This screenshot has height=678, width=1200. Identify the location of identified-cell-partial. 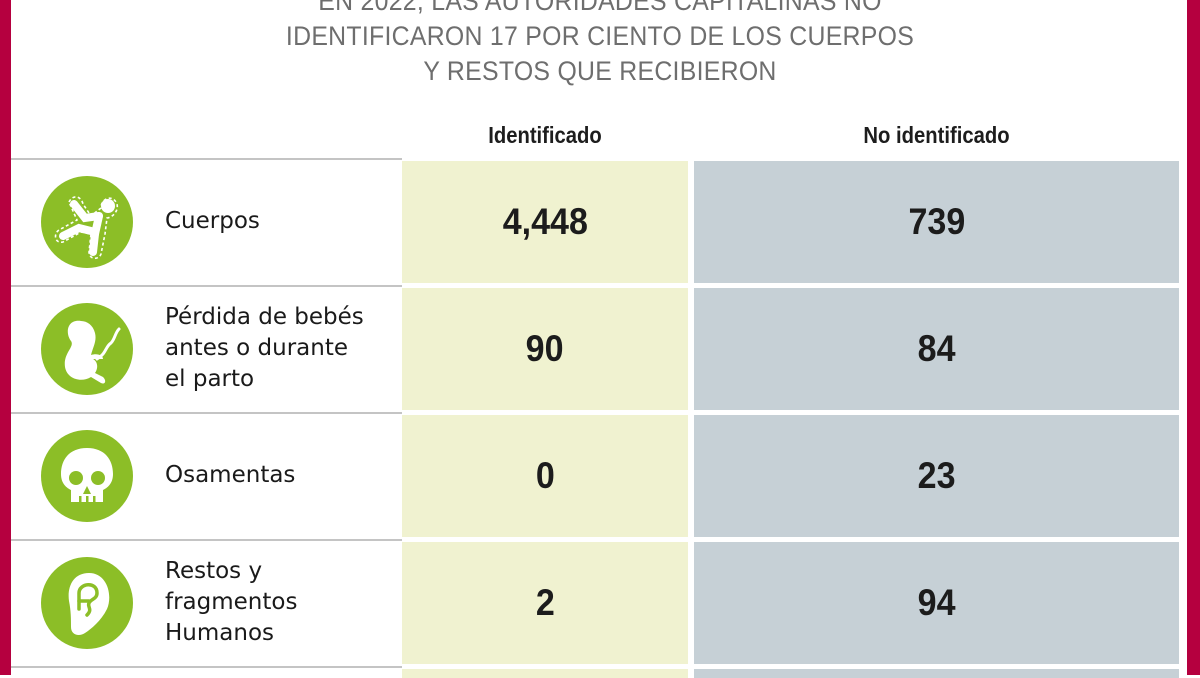
(545, 673).